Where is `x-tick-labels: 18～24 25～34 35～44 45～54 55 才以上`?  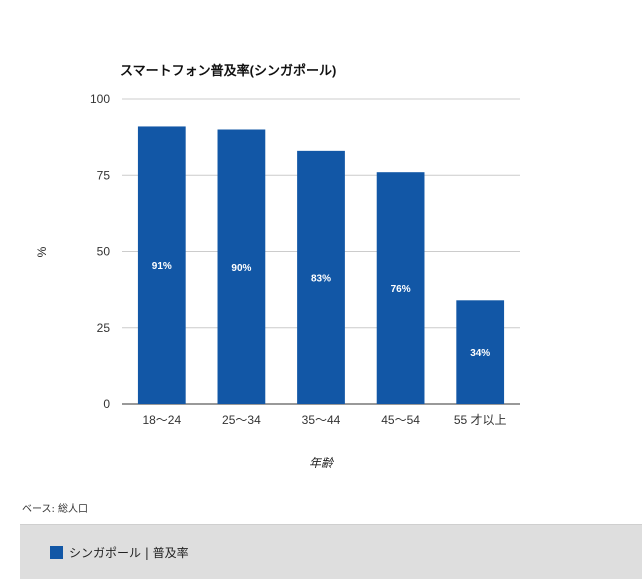 x-tick-labels: 18～24 25～34 35～44 45～54 55 才以上 is located at coordinates (324, 420).